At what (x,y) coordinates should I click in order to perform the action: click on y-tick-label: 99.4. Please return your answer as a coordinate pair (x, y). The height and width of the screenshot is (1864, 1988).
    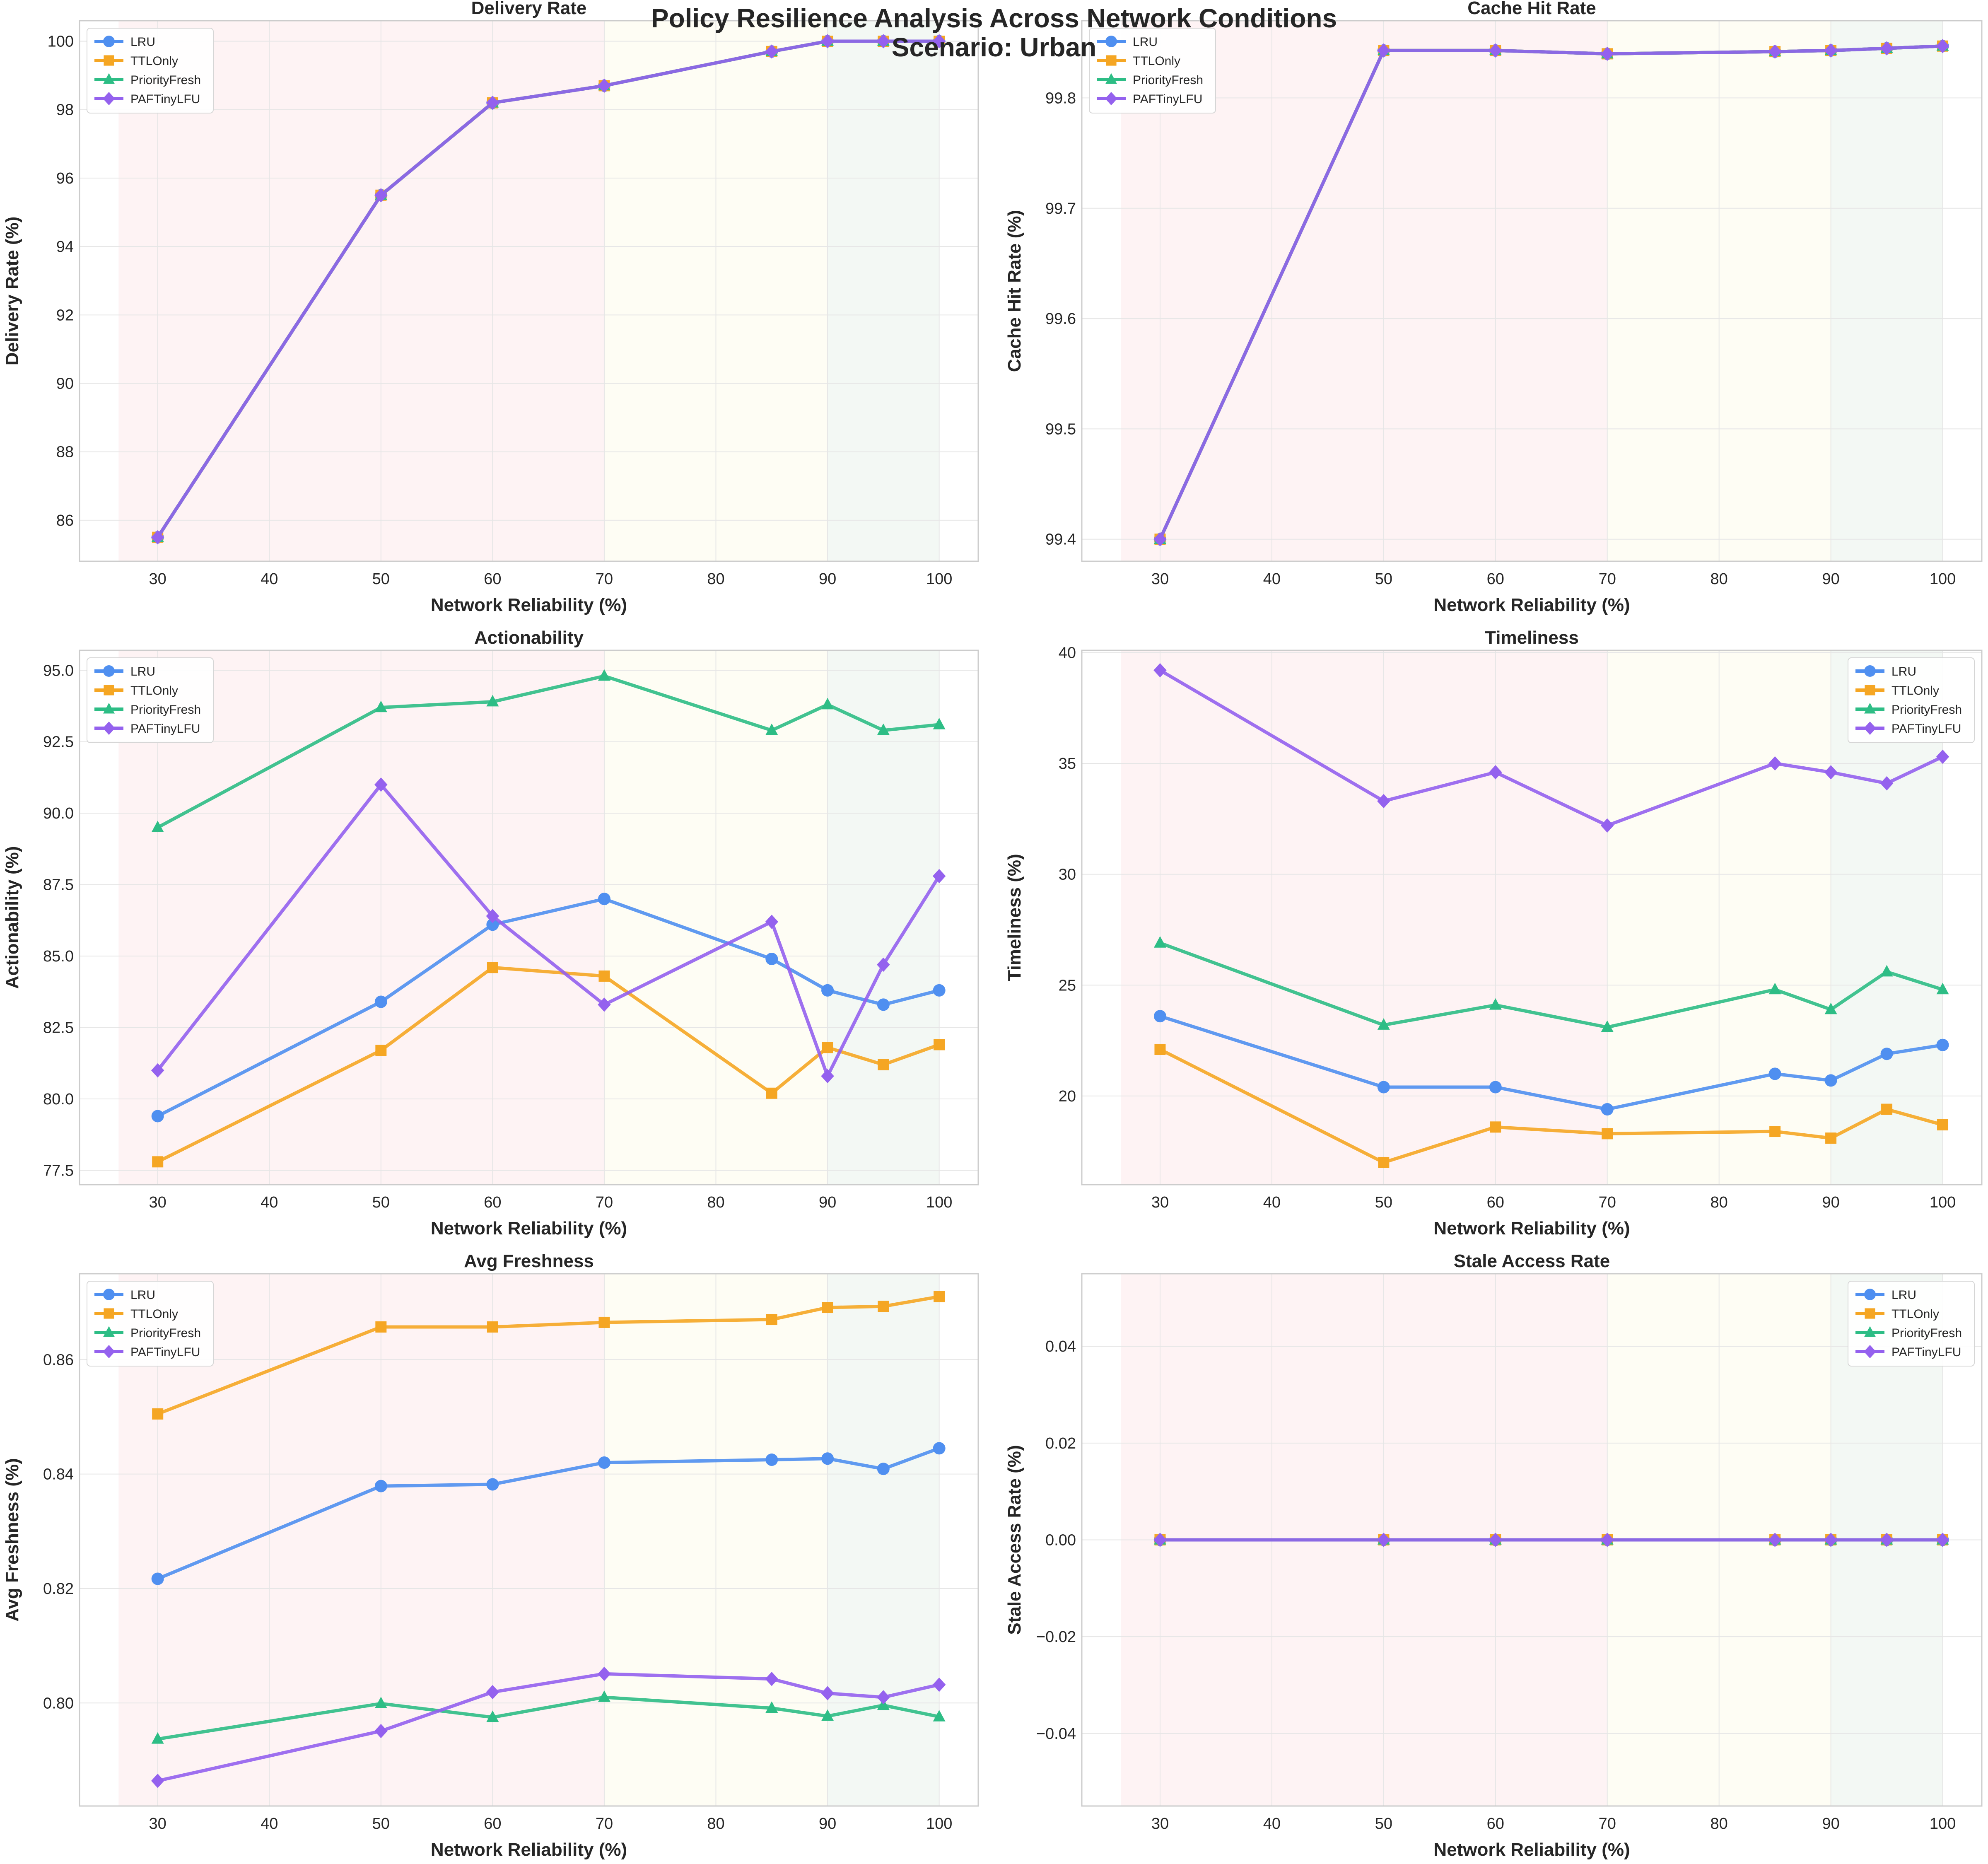
    Looking at the image, I should click on (1060, 539).